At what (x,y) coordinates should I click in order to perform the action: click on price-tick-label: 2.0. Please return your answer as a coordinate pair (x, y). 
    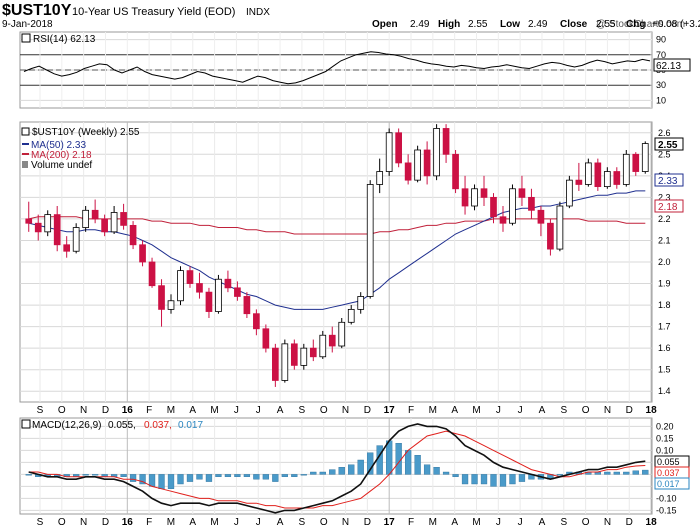
    Looking at the image, I should click on (664, 262).